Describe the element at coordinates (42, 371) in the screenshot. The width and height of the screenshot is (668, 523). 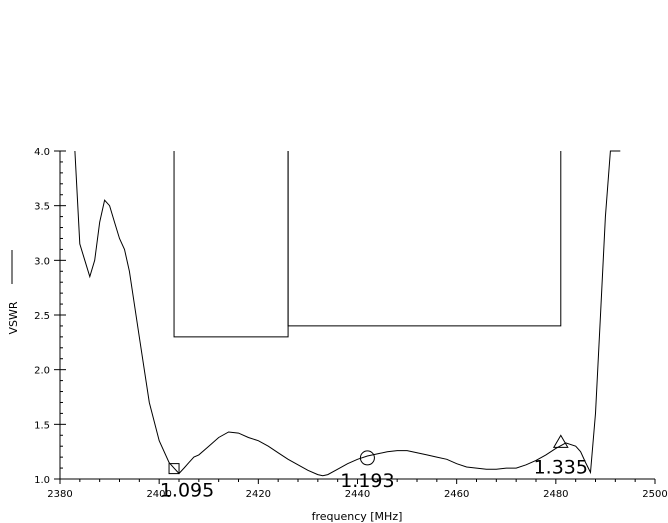
I see `y-tick-label: 2.0` at that location.